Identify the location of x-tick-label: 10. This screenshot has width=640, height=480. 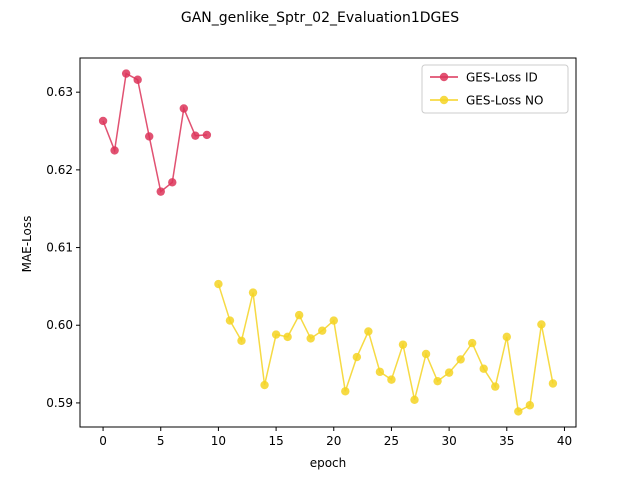
(218, 441).